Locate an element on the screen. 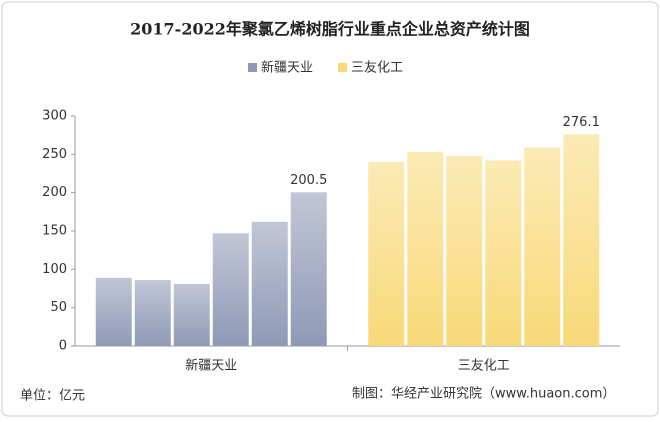 The image size is (660, 422). y-tick-label: 300 is located at coordinates (54, 116).